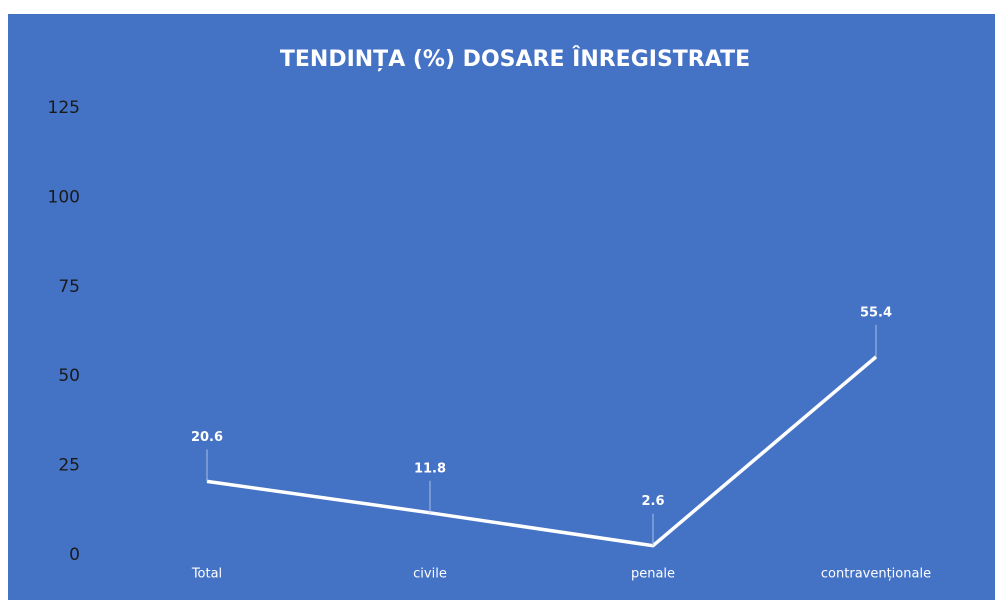  Describe the element at coordinates (515, 59) in the screenshot. I see `chart-title: TENDINȚA (%) DOSARE ÎNREGISTRATE` at that location.